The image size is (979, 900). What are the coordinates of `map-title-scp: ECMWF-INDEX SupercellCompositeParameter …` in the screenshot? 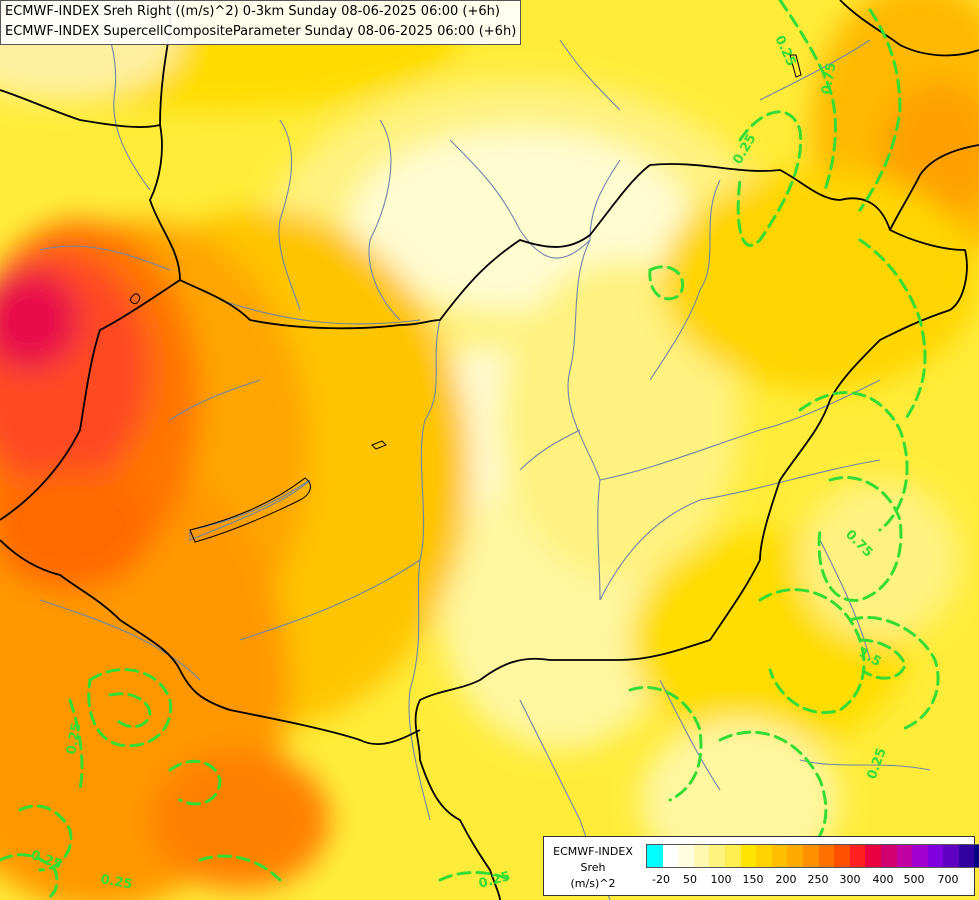 It's located at (261, 31).